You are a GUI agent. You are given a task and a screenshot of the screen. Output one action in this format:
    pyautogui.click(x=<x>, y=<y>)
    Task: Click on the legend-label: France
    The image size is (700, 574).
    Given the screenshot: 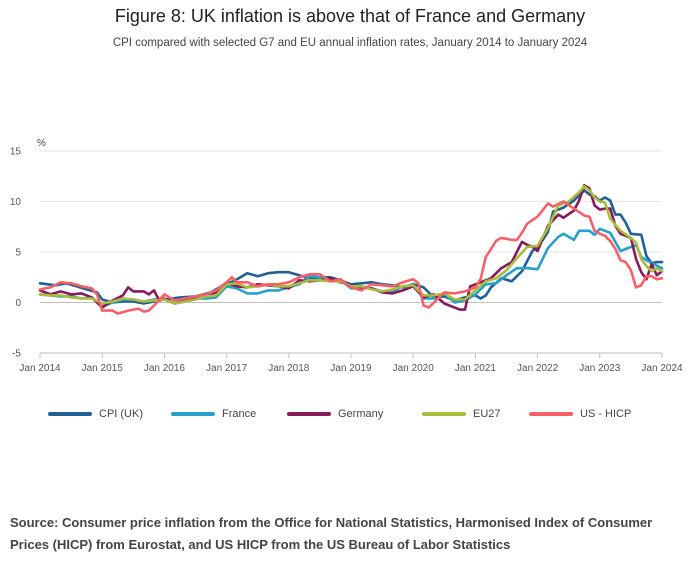 What is the action you would take?
    pyautogui.click(x=239, y=414)
    